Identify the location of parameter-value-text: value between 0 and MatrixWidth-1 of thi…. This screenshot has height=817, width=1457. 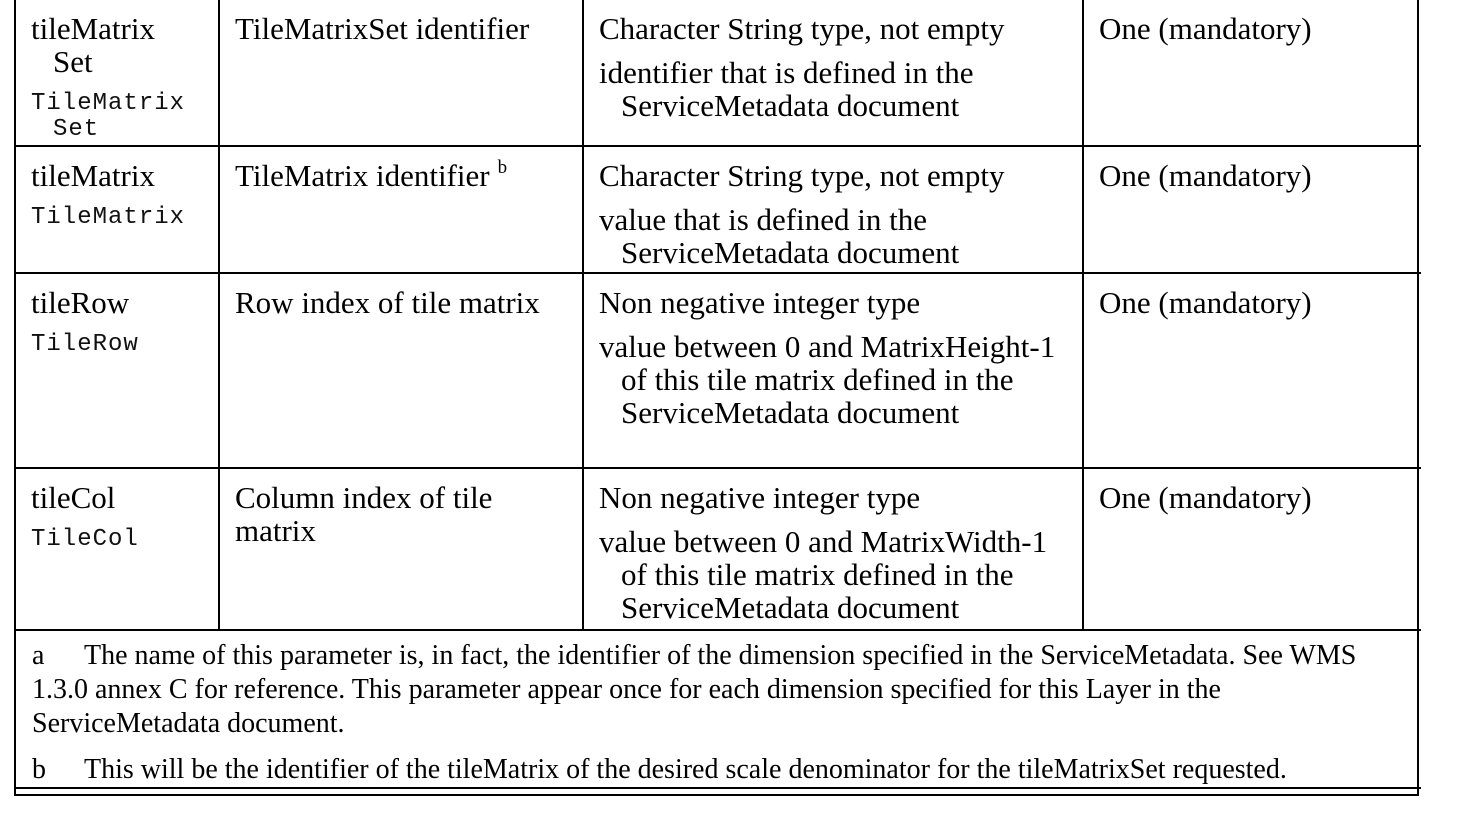
(823, 574).